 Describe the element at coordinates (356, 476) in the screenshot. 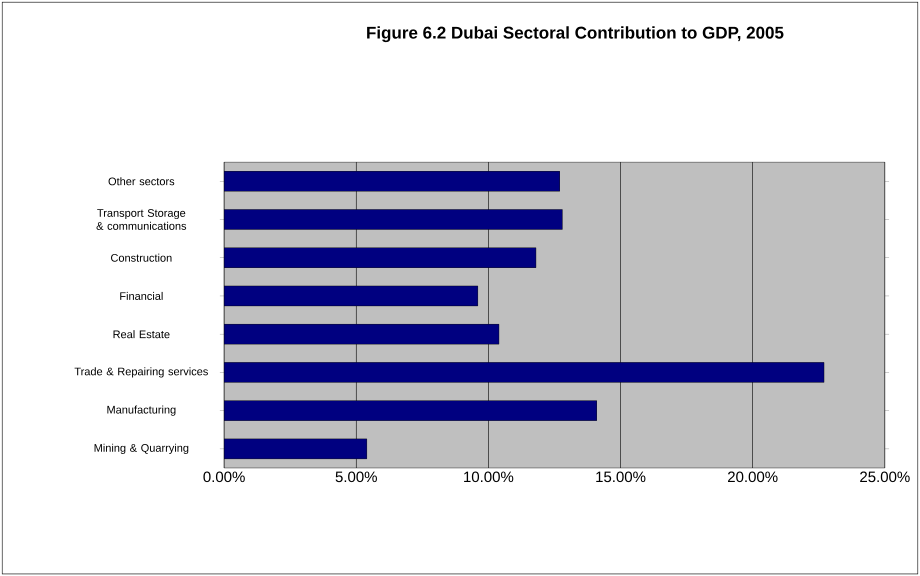

I see `x-tick-label: 5.00%` at that location.